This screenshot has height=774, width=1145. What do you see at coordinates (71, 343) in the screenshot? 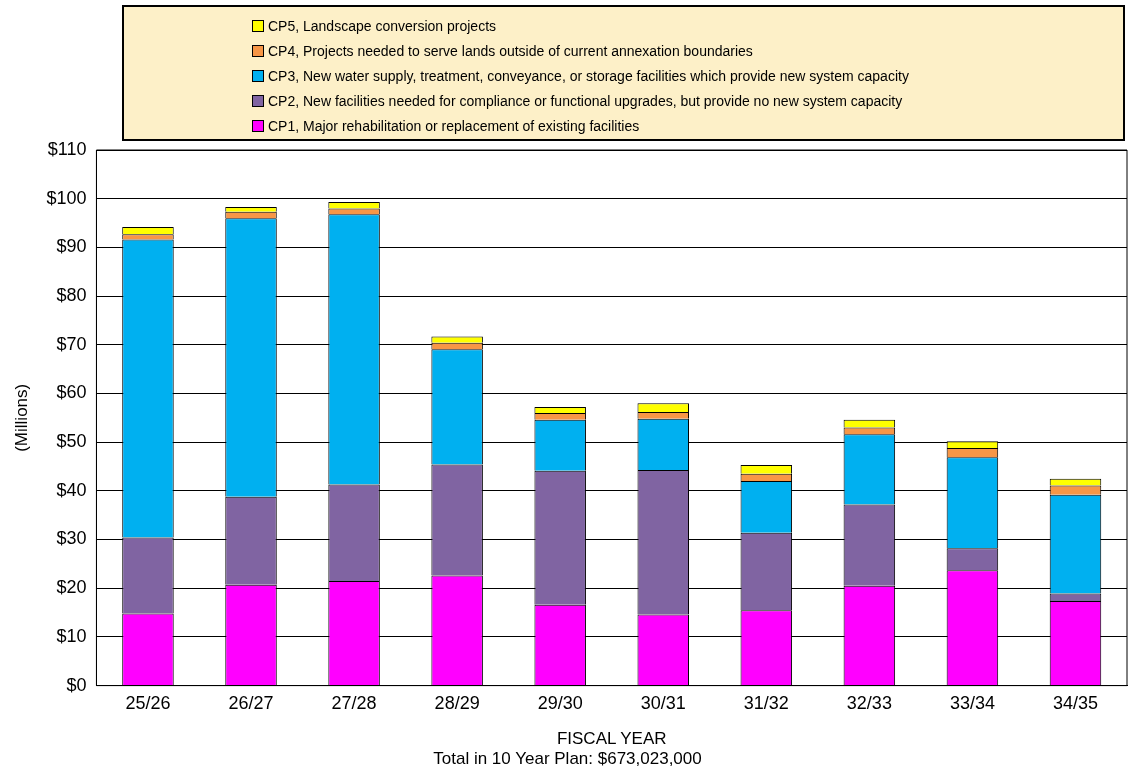
I see `y-tick-label: $70` at bounding box center [71, 343].